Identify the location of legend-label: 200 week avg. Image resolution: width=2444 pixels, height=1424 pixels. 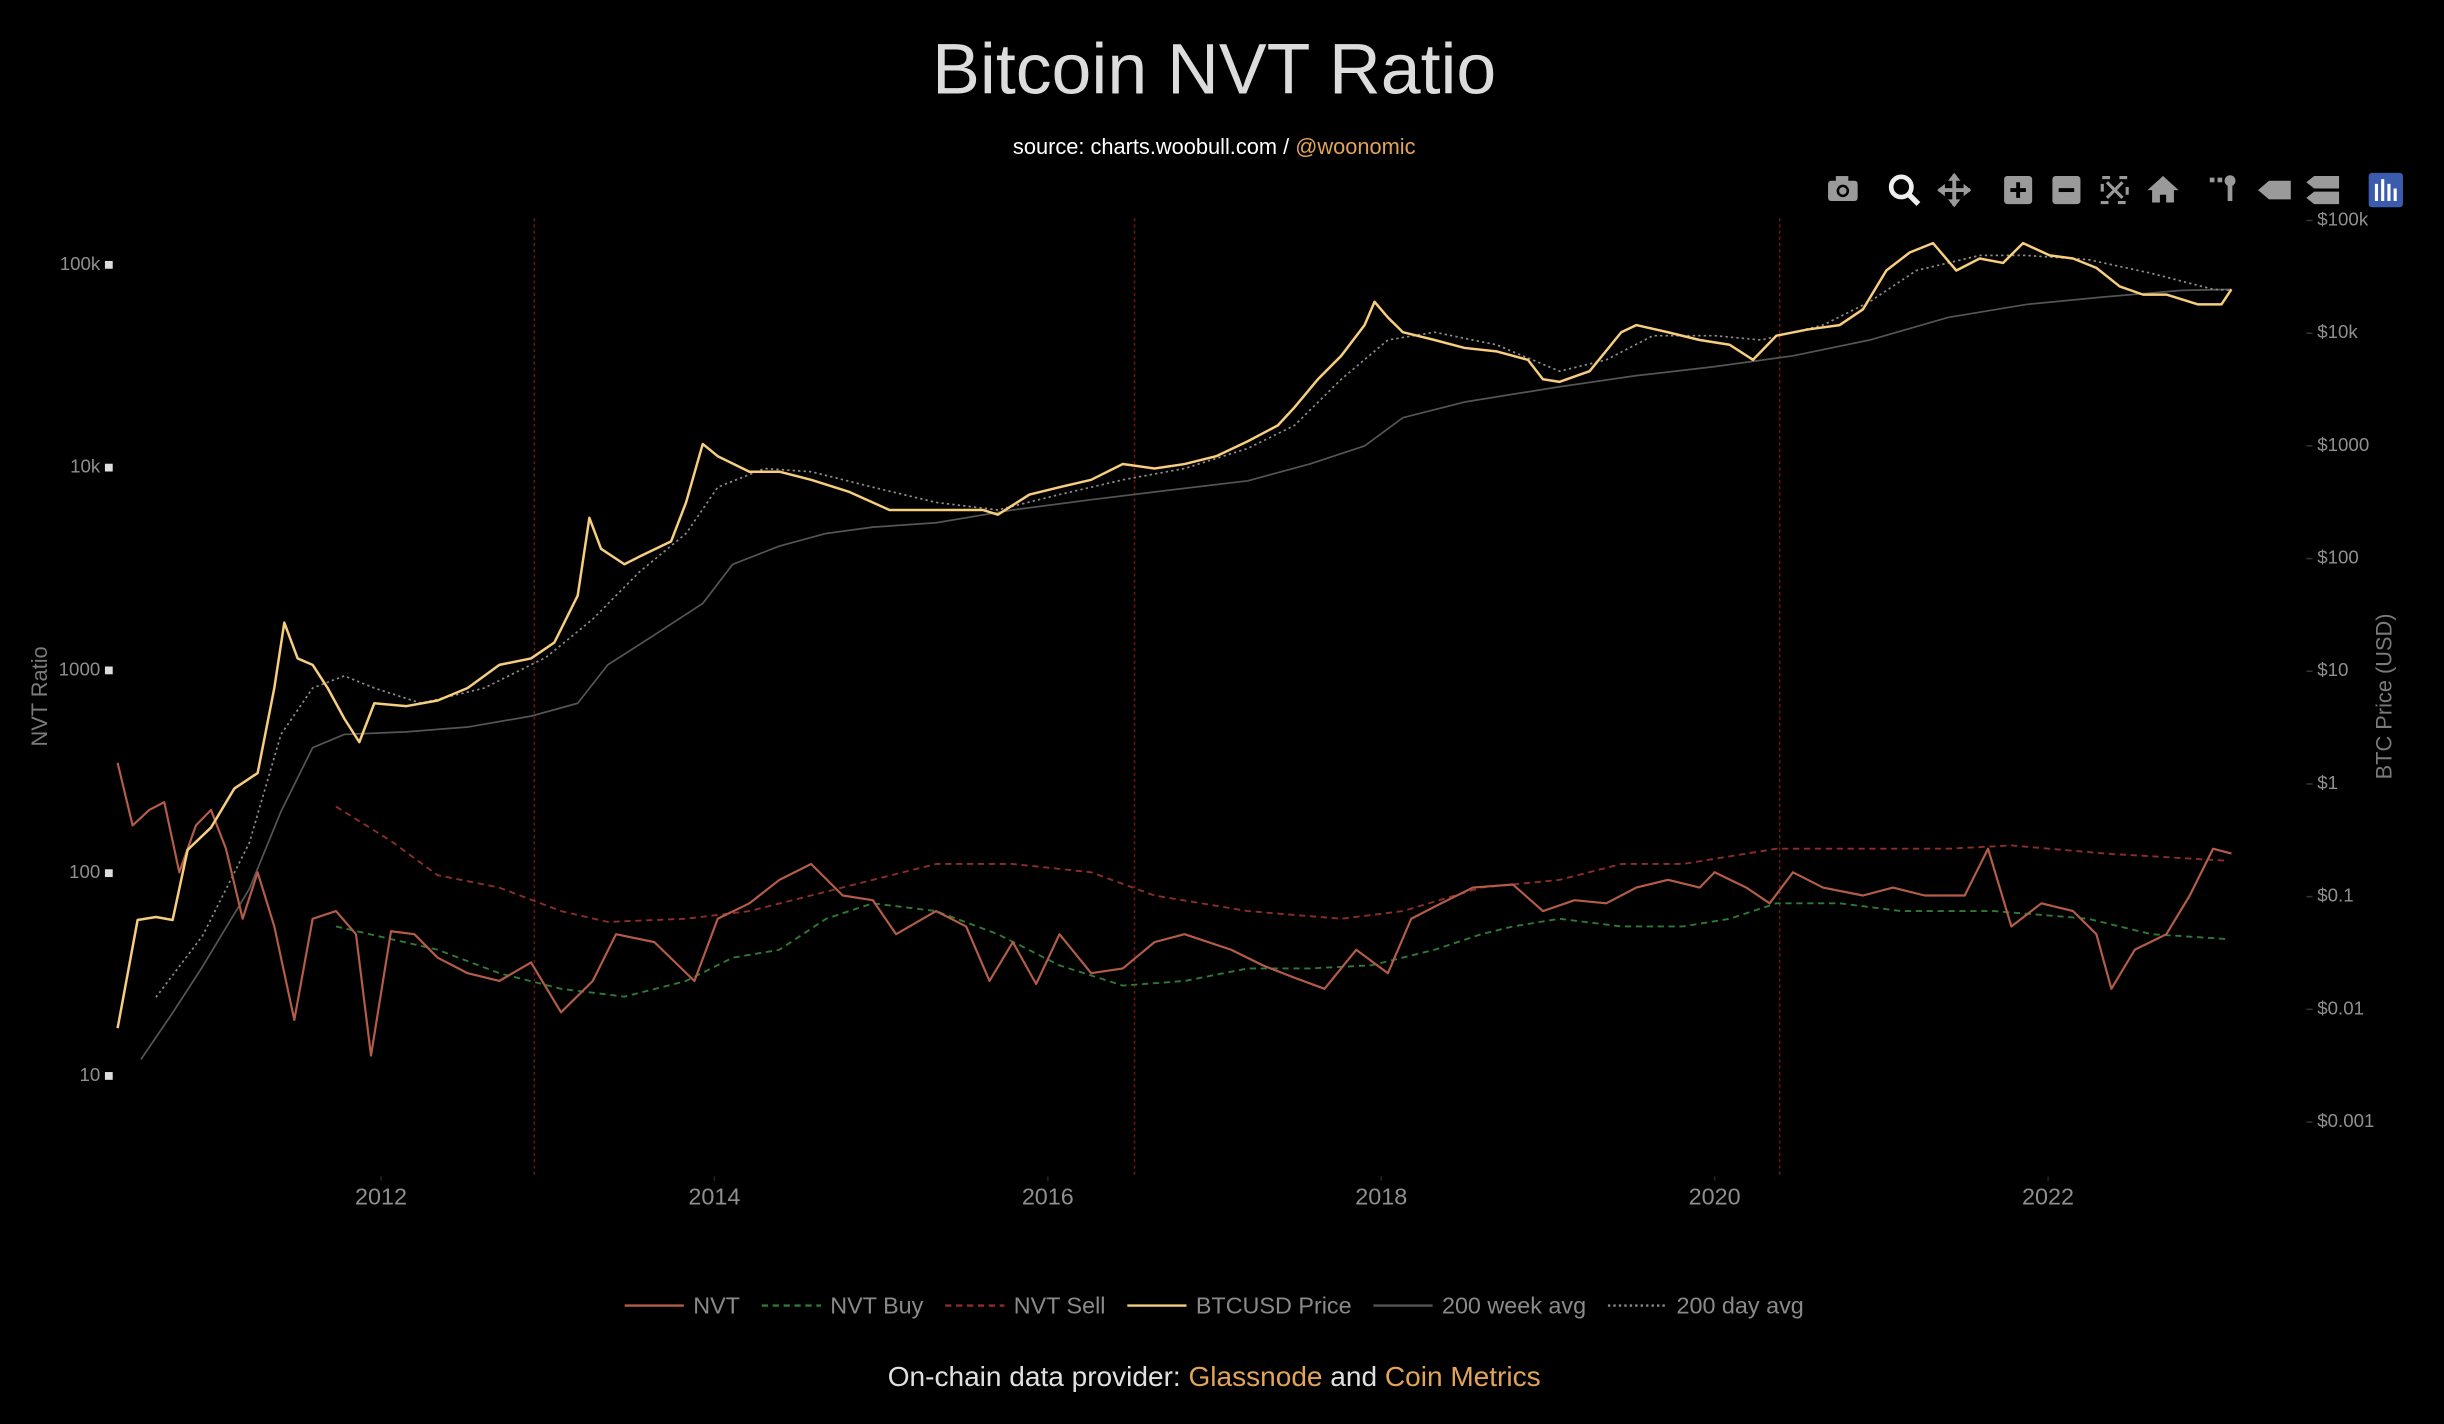
(1514, 1305).